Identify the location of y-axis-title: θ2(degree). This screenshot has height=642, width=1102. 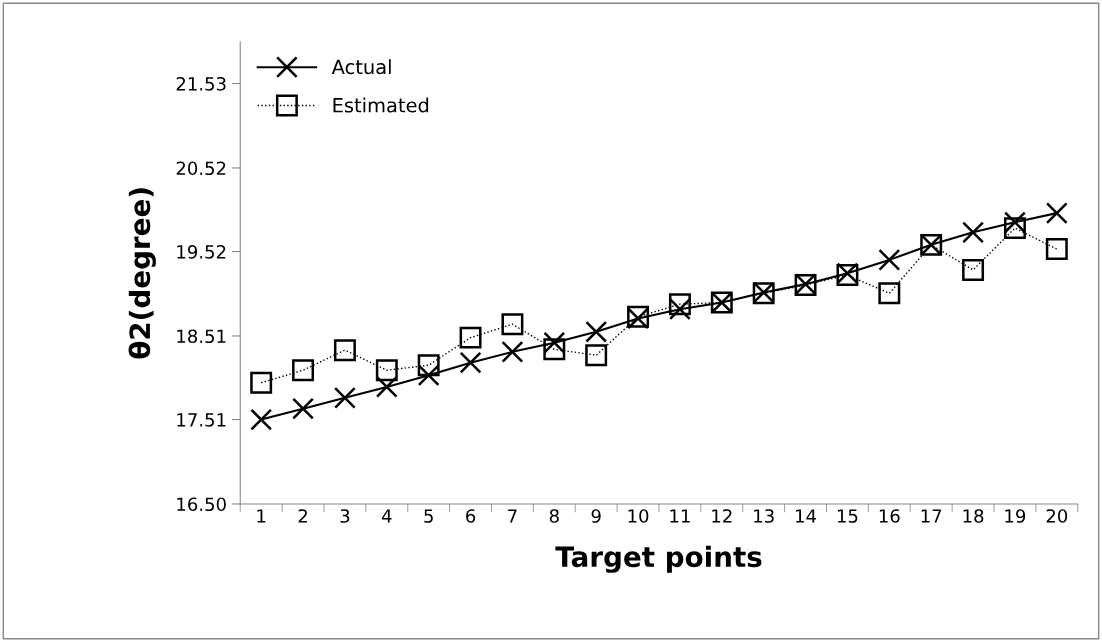
(142, 273).